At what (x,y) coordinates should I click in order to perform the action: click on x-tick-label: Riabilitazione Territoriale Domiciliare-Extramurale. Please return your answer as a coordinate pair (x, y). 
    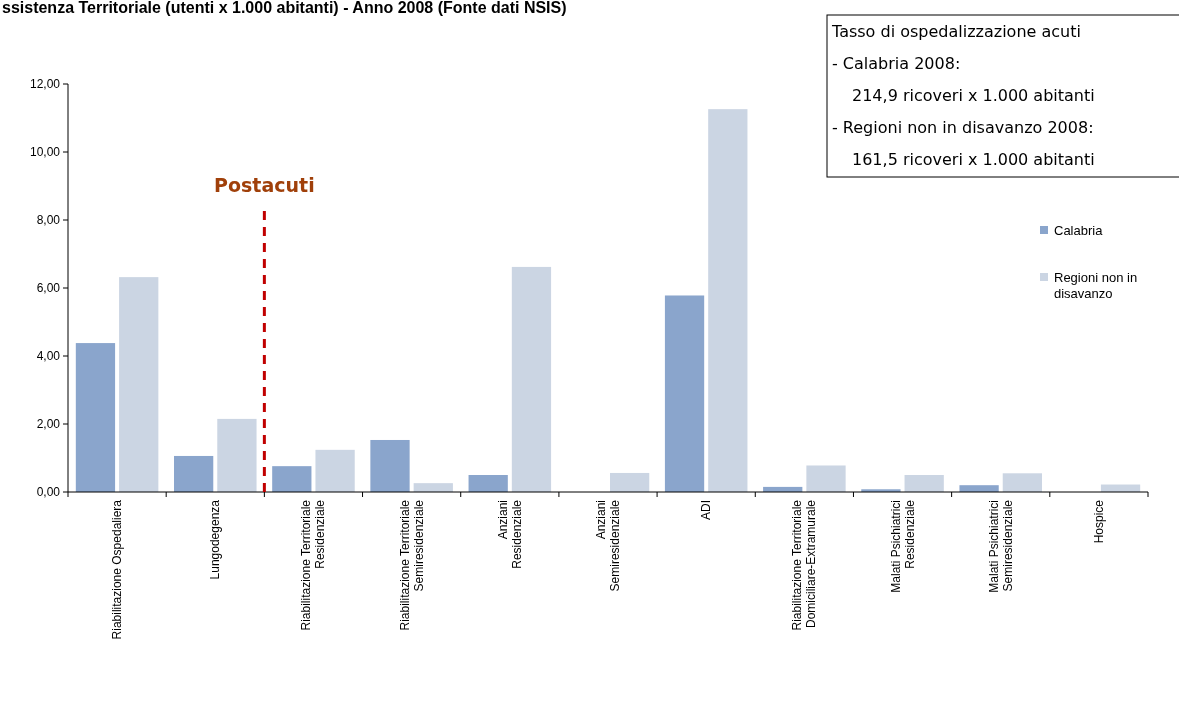
    Looking at the image, I should click on (804, 565).